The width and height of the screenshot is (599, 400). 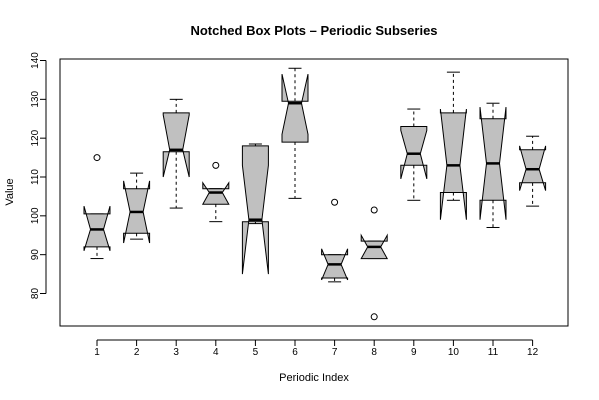 I want to click on x-tick-label: 10, so click(x=454, y=352).